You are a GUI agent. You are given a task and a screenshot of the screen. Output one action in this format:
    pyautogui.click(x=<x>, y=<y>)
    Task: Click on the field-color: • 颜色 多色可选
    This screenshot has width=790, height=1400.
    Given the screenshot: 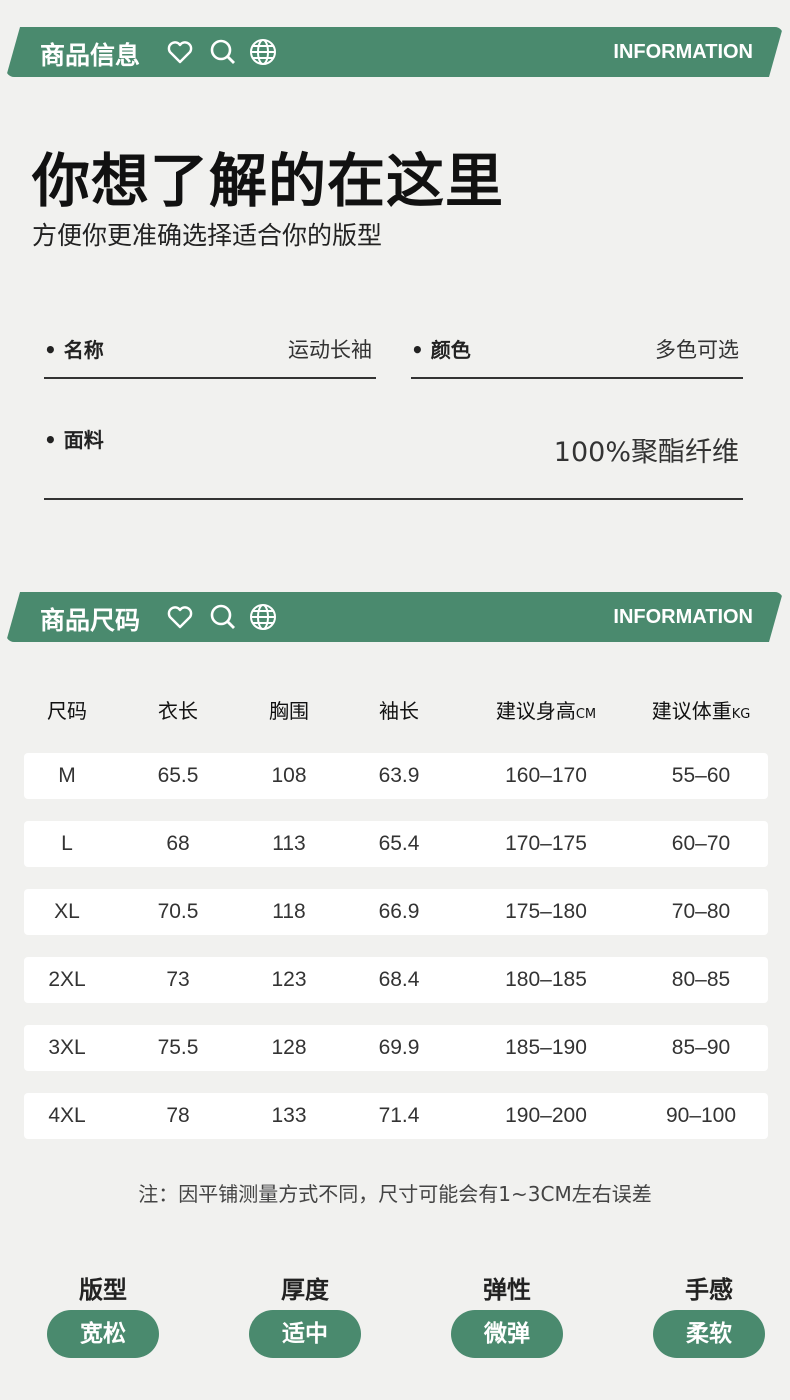 What is the action you would take?
    pyautogui.click(x=577, y=356)
    